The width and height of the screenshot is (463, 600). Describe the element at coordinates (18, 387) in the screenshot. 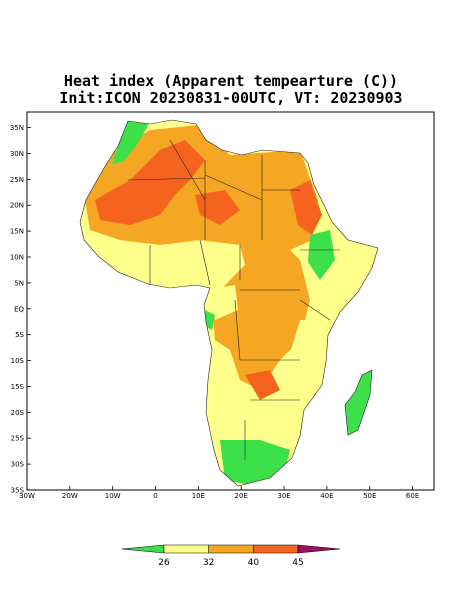

I see `y-tick-label: 15S` at that location.